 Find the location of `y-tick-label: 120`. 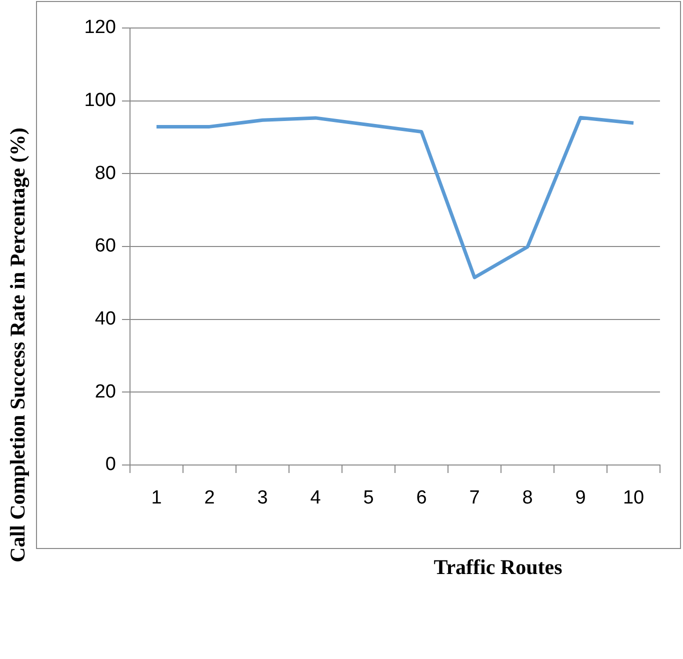

y-tick-label: 120 is located at coordinates (100, 27).